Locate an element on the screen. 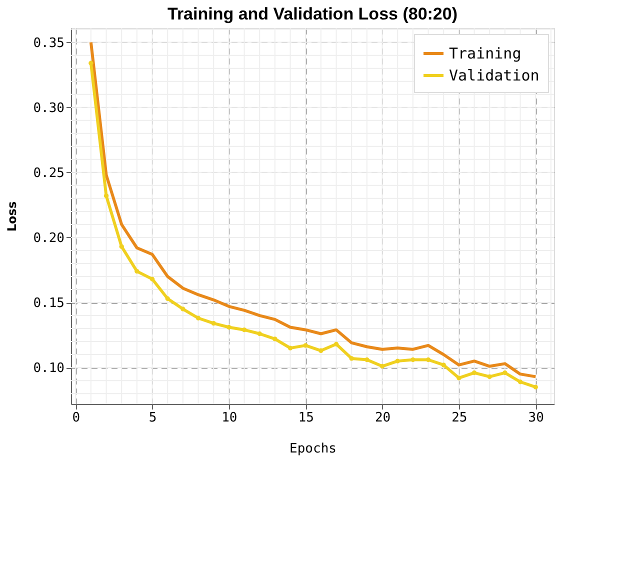 The image size is (633, 566). x-tick-label: 5 is located at coordinates (152, 418).